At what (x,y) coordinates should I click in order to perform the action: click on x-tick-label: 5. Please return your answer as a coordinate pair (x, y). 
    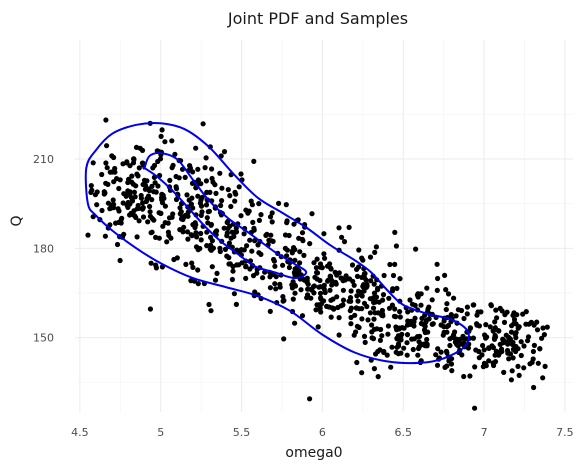
    Looking at the image, I should click on (160, 432).